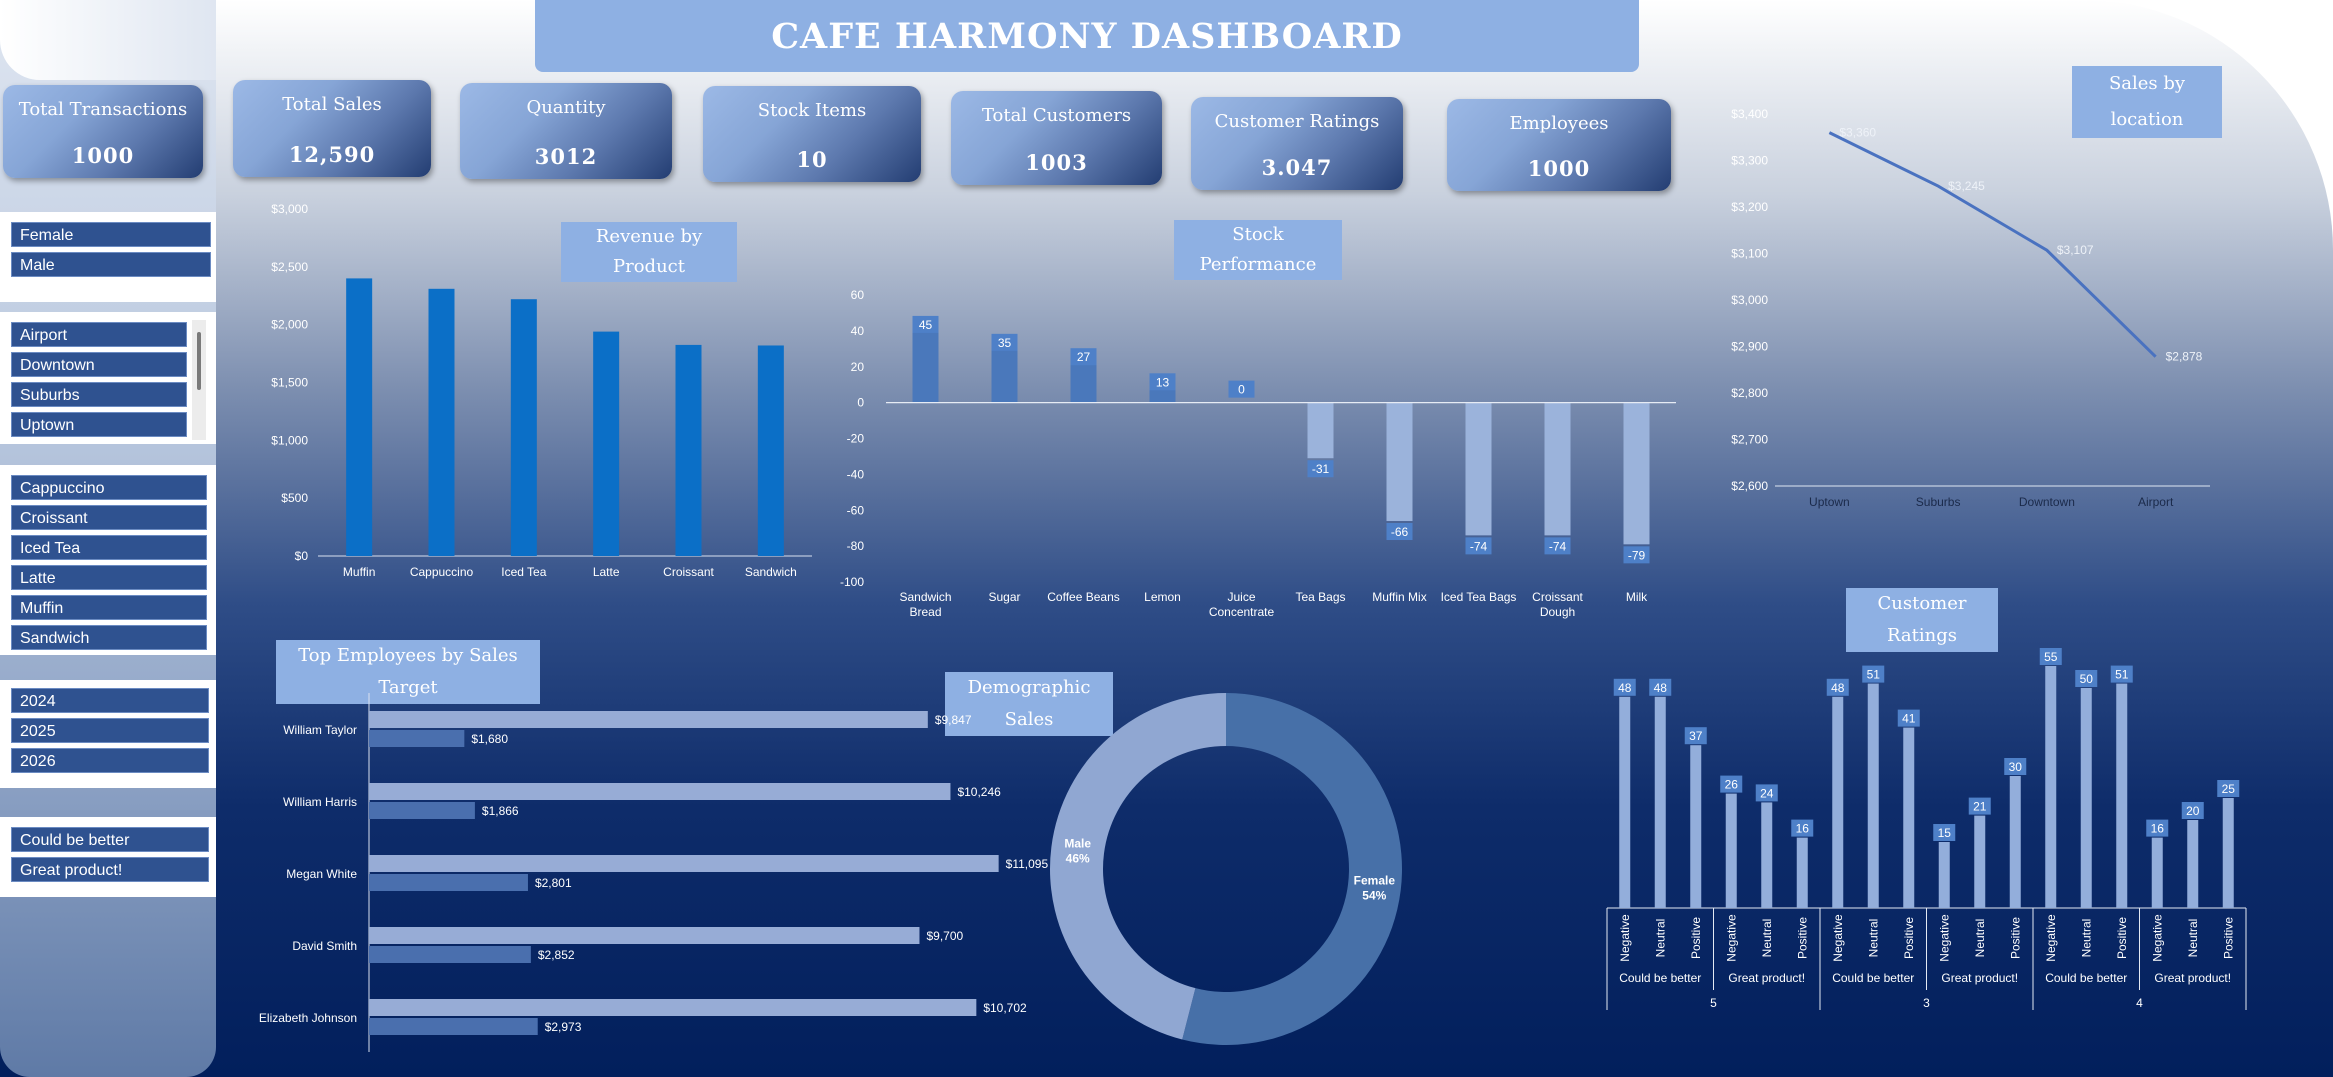  Describe the element at coordinates (2139, 1003) in the screenshot. I see `ratings-group-label: 4` at that location.